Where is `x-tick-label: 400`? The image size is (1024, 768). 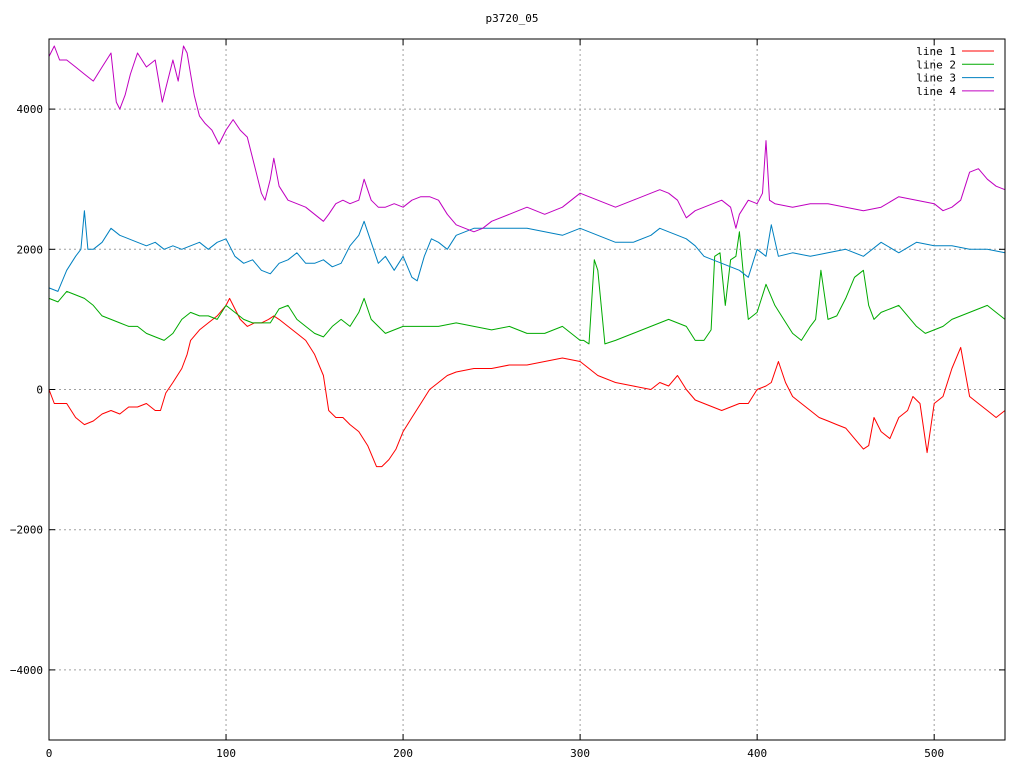 x-tick-label: 400 is located at coordinates (757, 753).